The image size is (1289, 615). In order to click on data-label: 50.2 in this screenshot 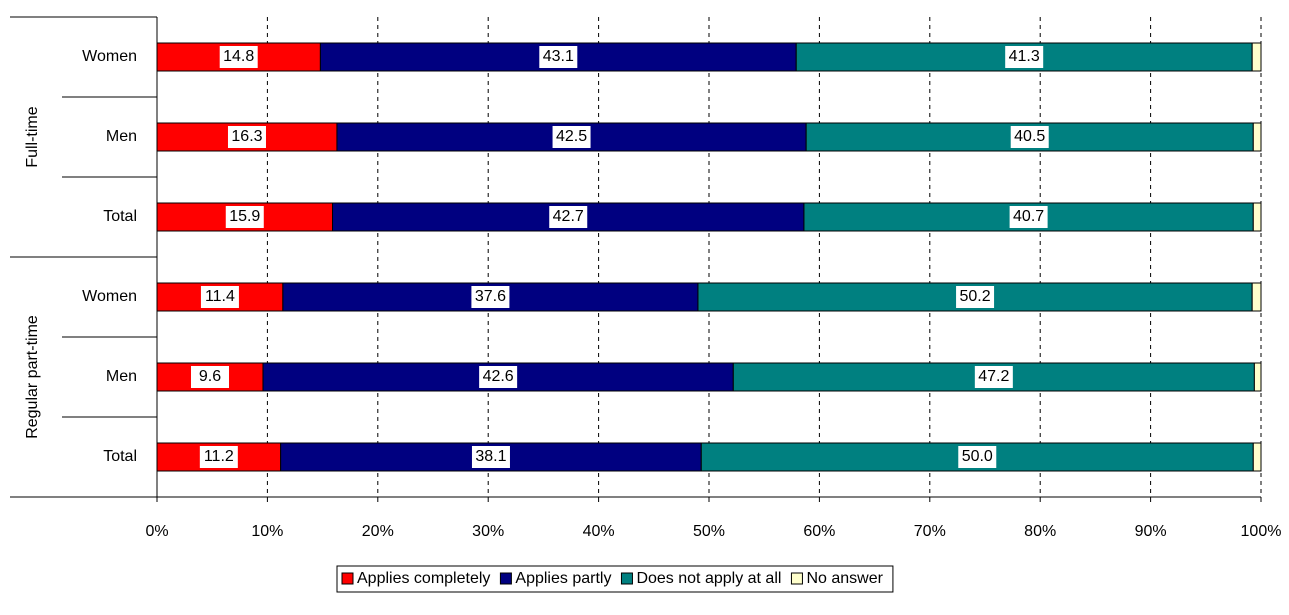, I will do `click(974, 296)`.